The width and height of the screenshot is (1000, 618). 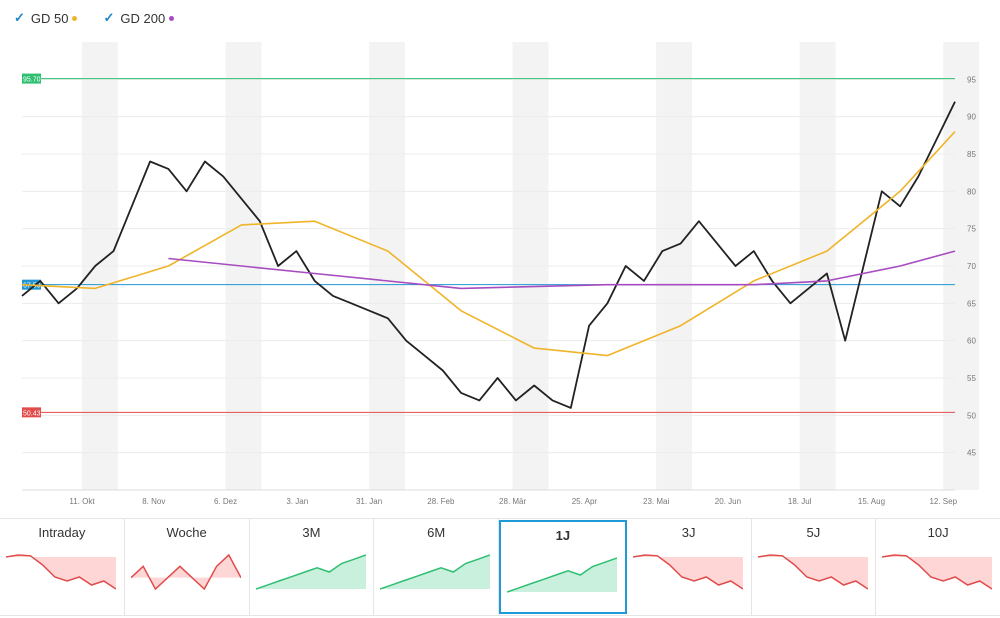 I want to click on tab-10j: 10J, so click(x=938, y=567).